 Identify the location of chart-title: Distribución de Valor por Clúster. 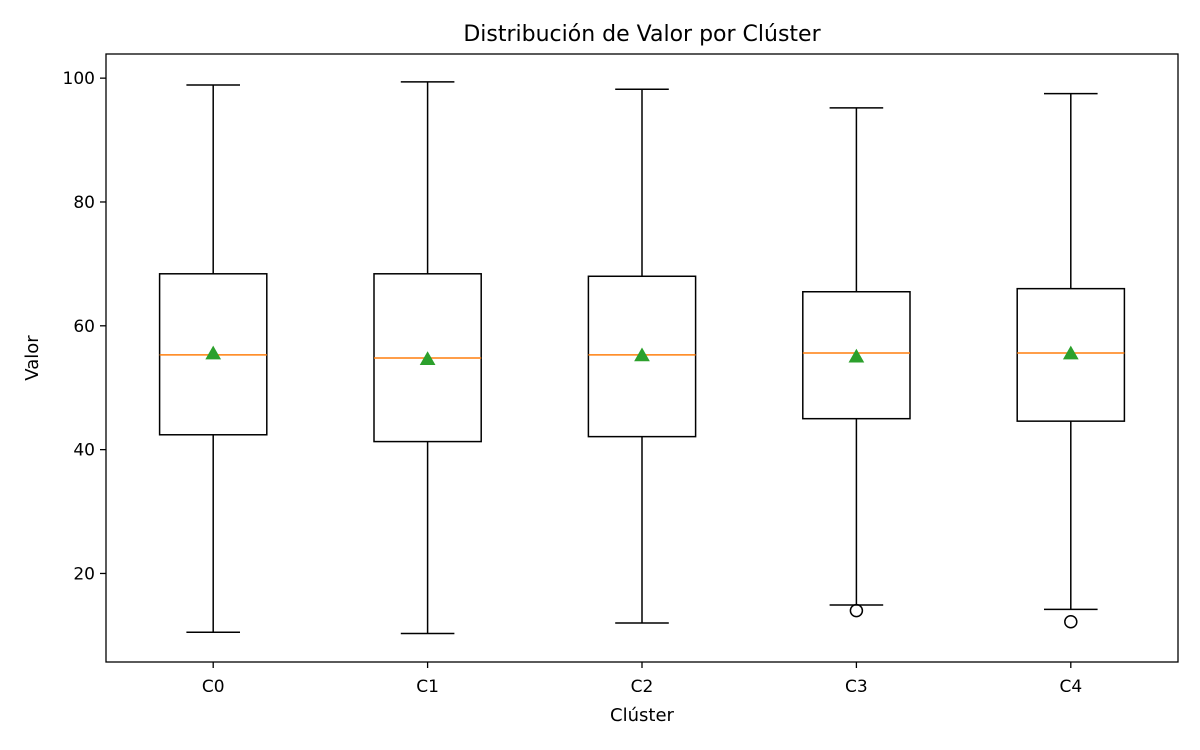
(642, 34).